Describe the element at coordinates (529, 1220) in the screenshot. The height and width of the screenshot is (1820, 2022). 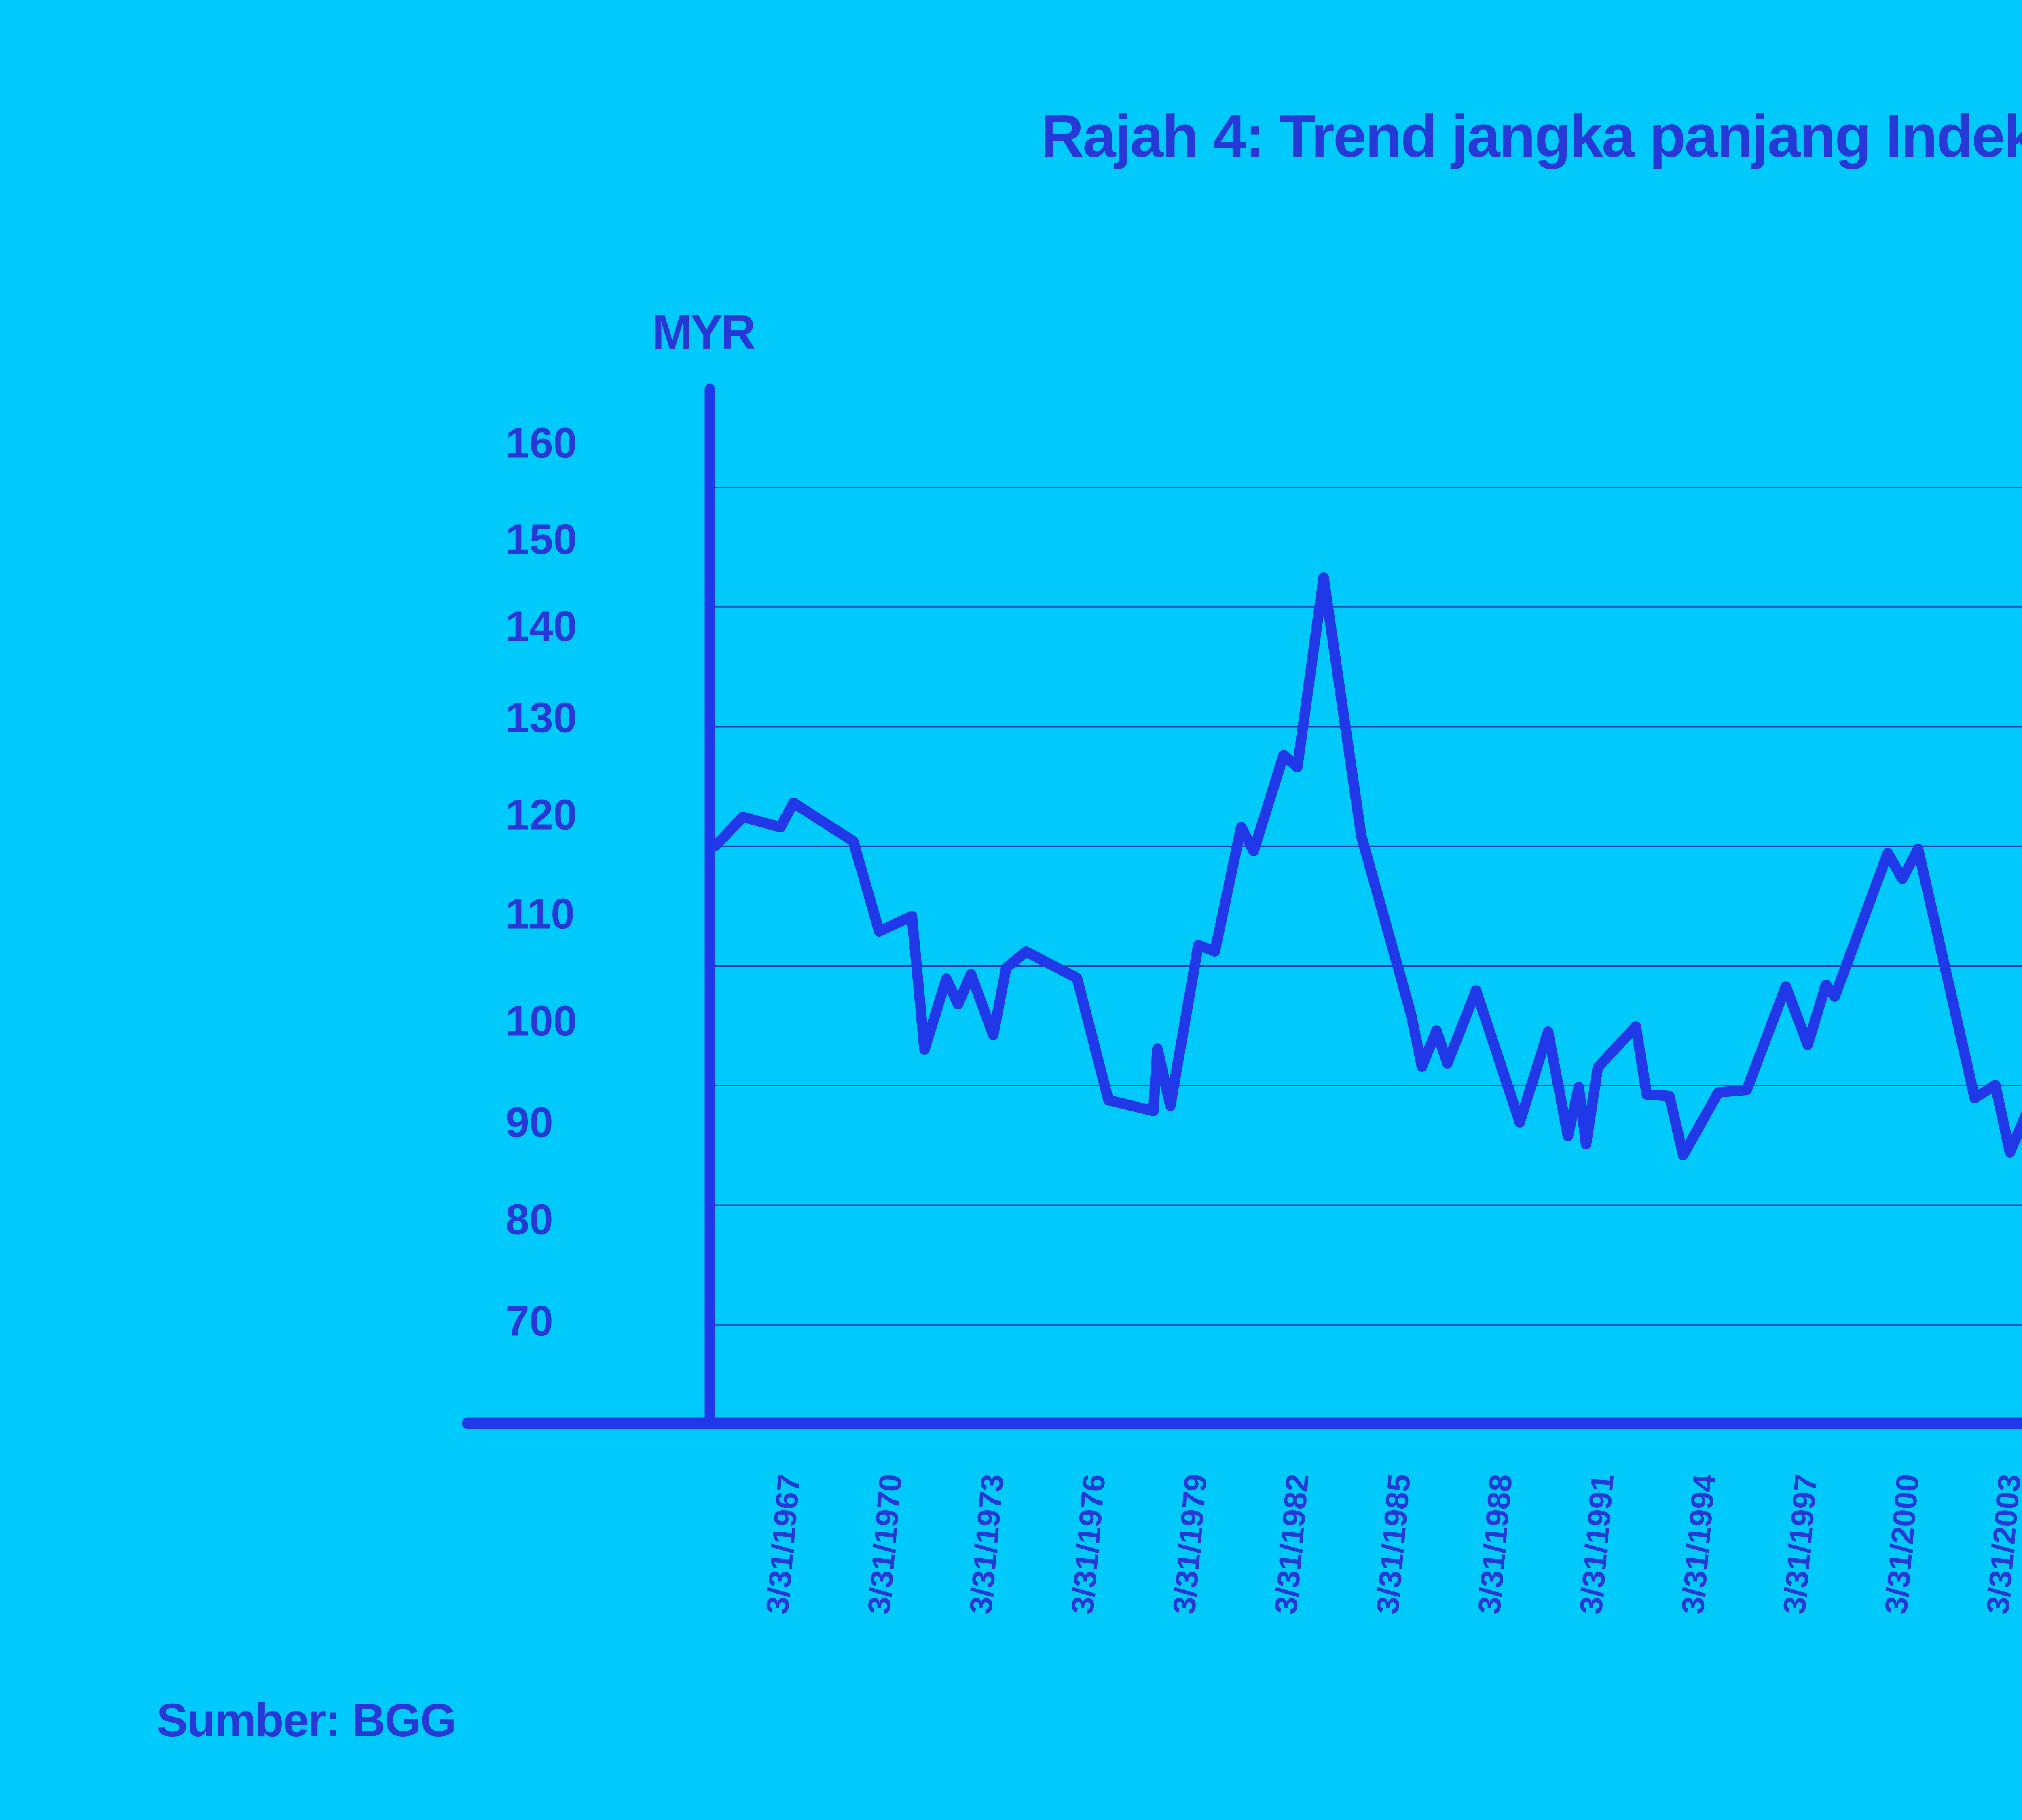
I see `svg-text: 80` at that location.